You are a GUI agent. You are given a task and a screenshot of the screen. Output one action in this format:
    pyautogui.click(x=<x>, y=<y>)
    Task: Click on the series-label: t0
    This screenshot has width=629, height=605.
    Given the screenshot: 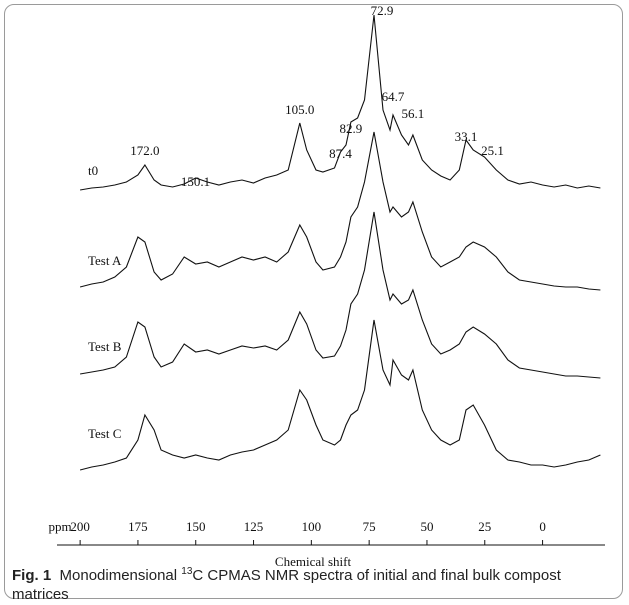 What is the action you would take?
    pyautogui.click(x=93, y=170)
    